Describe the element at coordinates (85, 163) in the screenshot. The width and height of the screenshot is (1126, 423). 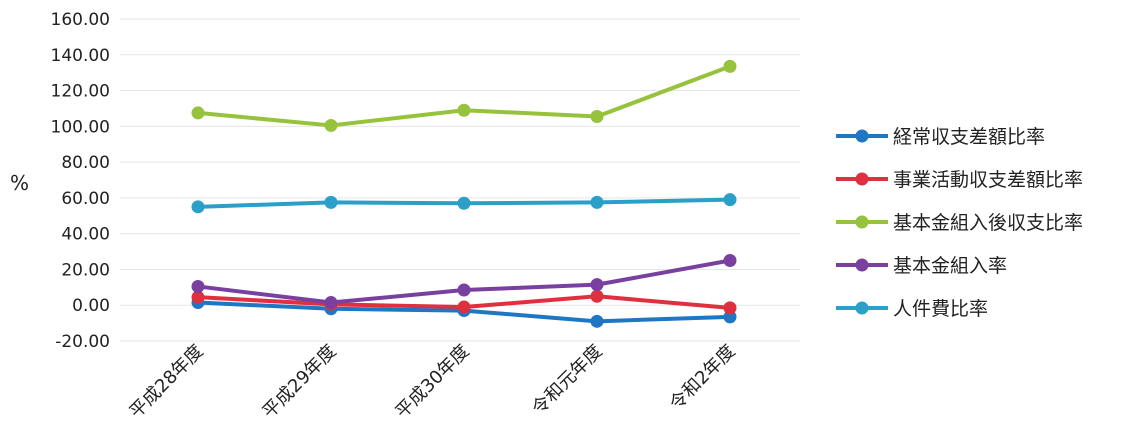
I see `y-tick-label: 80.00` at that location.